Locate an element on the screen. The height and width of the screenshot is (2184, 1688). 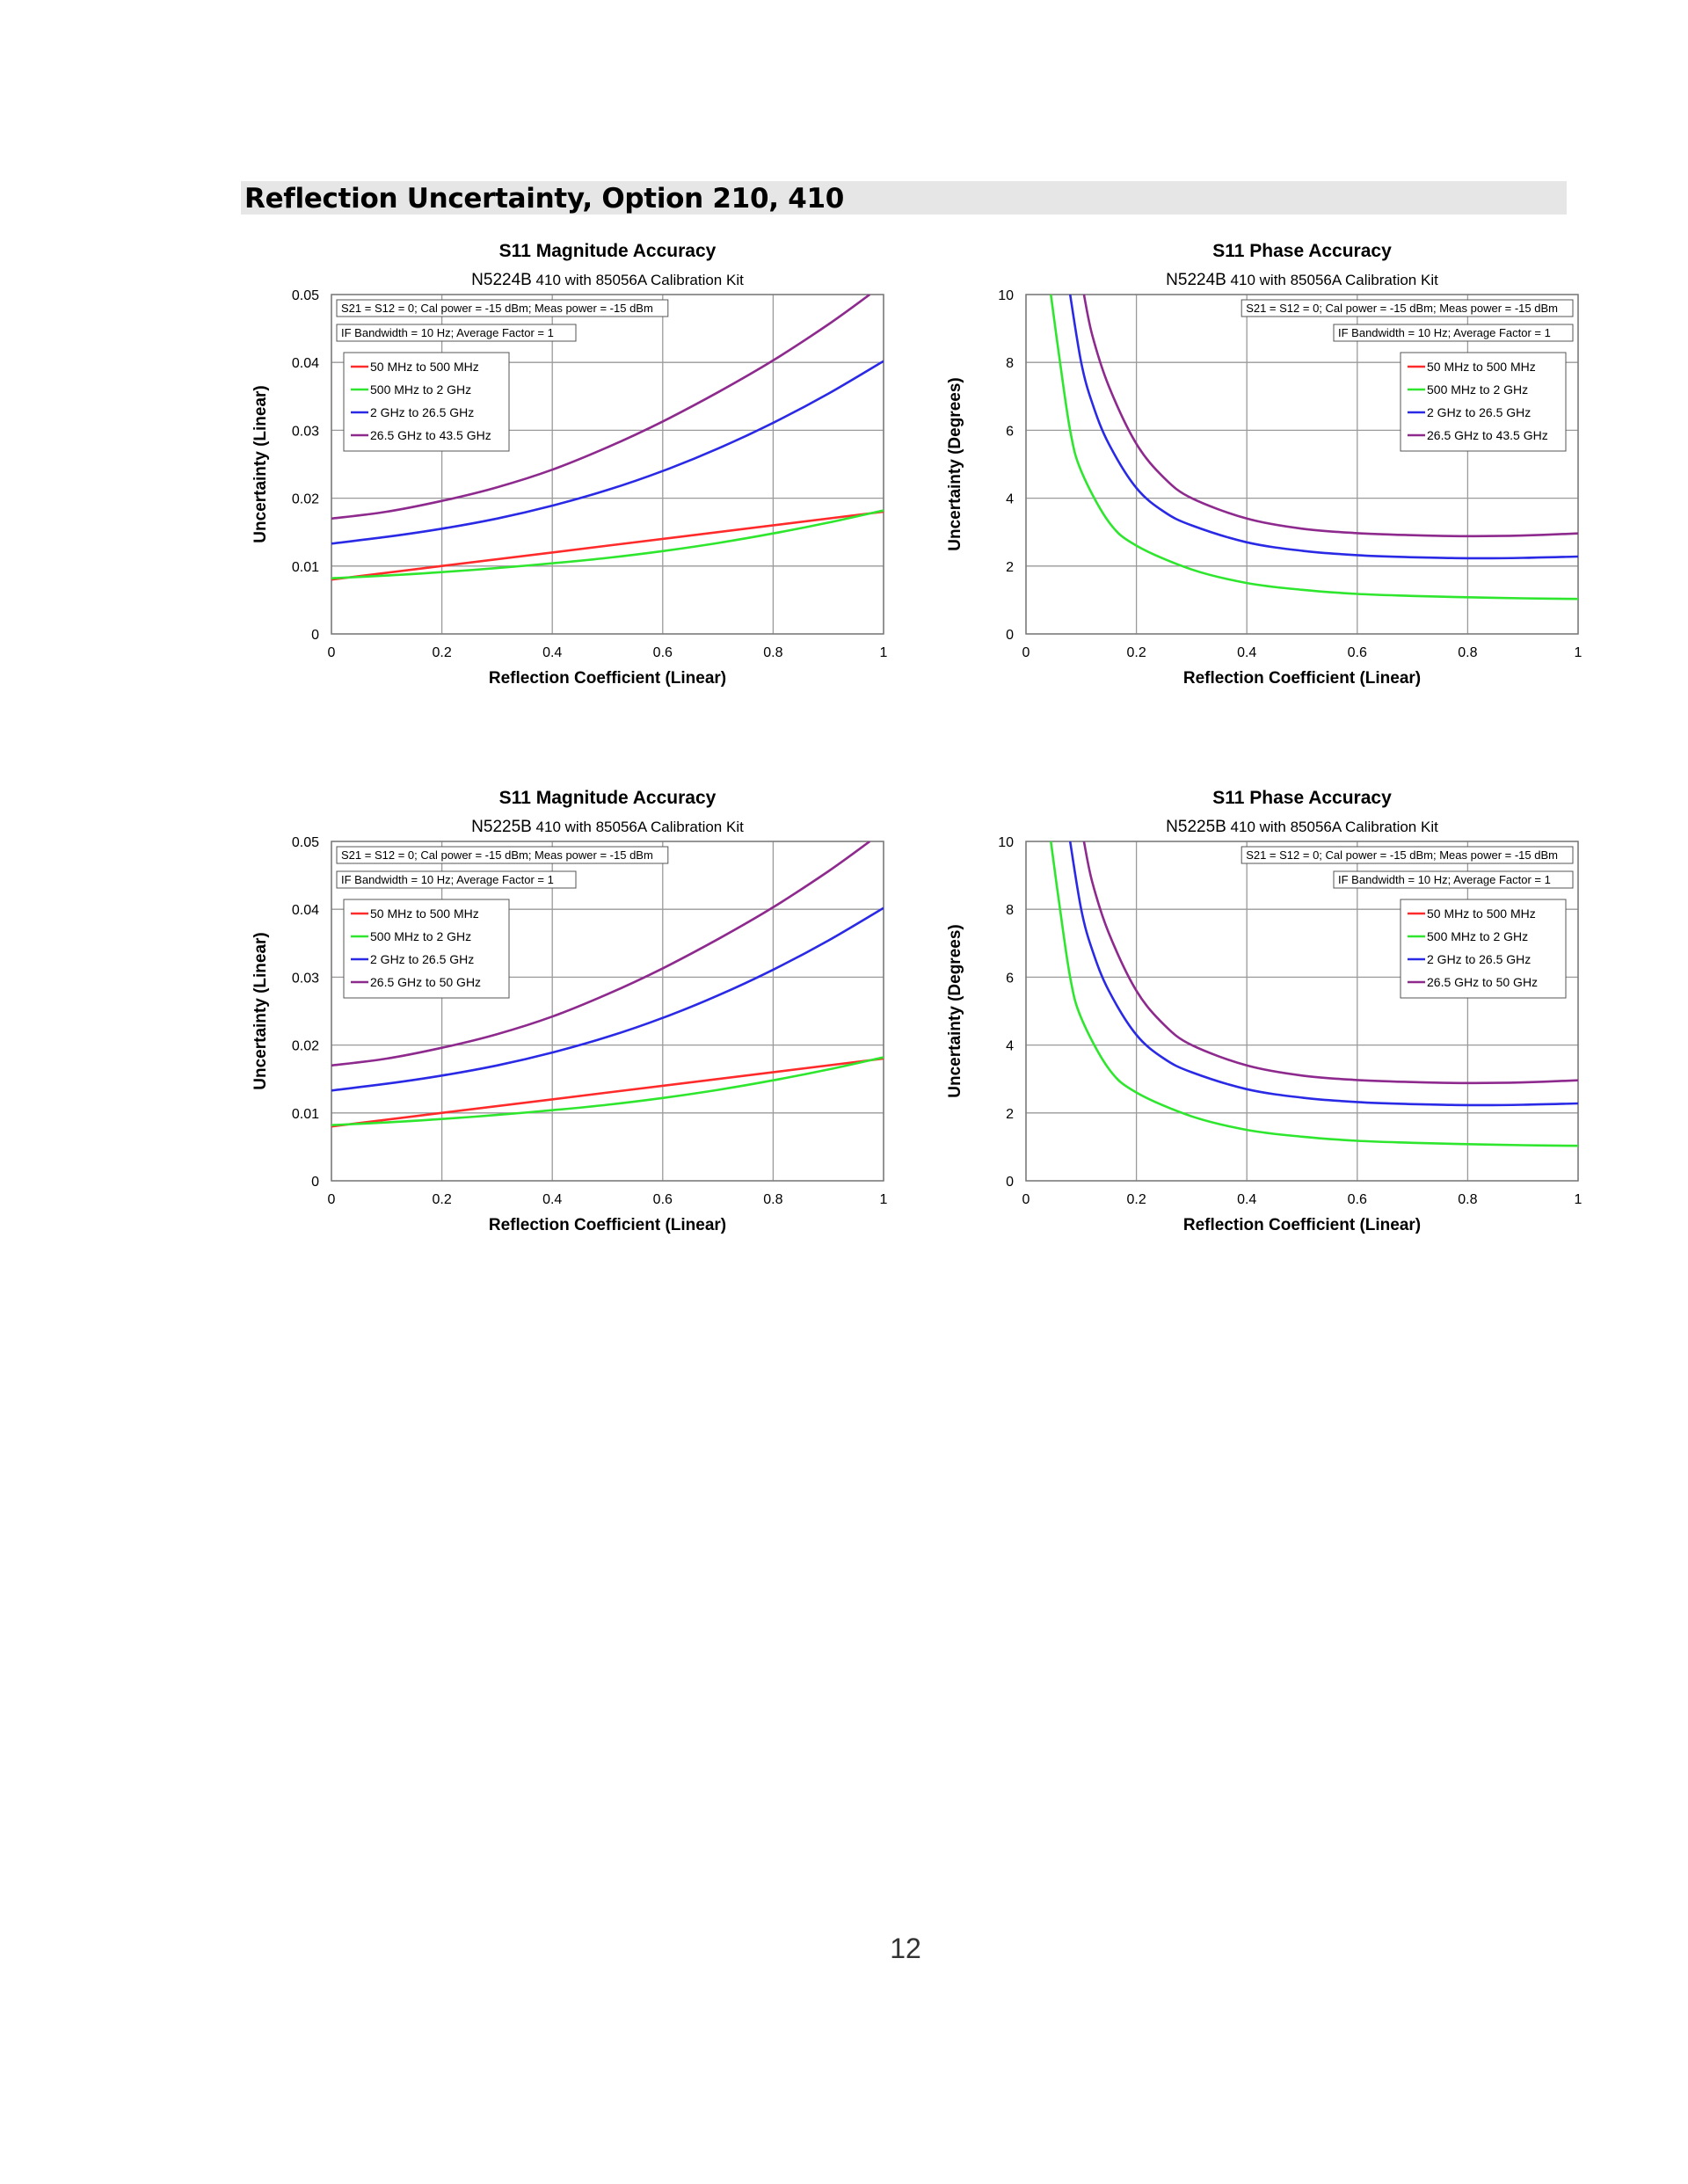
x-tick-label: 0.4 is located at coordinates (1246, 652).